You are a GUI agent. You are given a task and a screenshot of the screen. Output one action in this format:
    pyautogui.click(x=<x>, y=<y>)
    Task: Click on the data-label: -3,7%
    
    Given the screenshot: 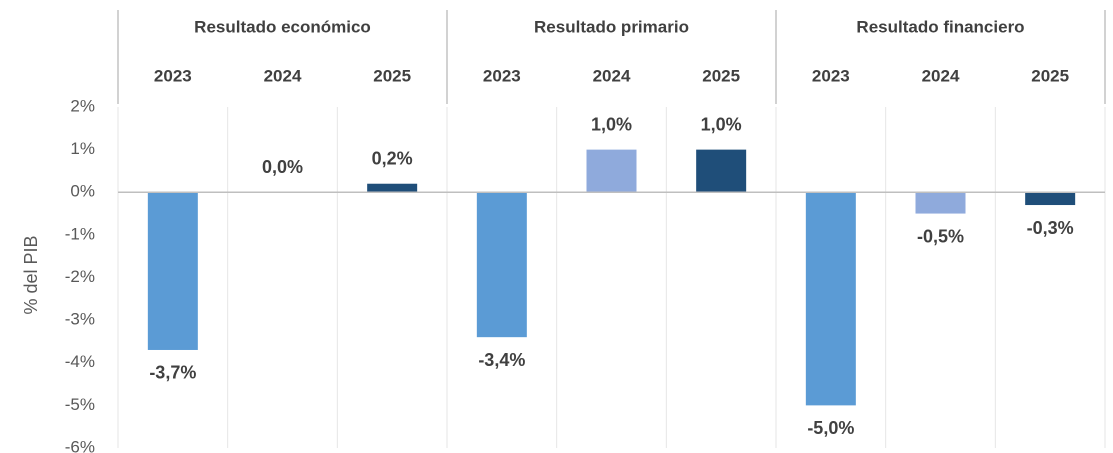 What is the action you would take?
    pyautogui.click(x=172, y=373)
    